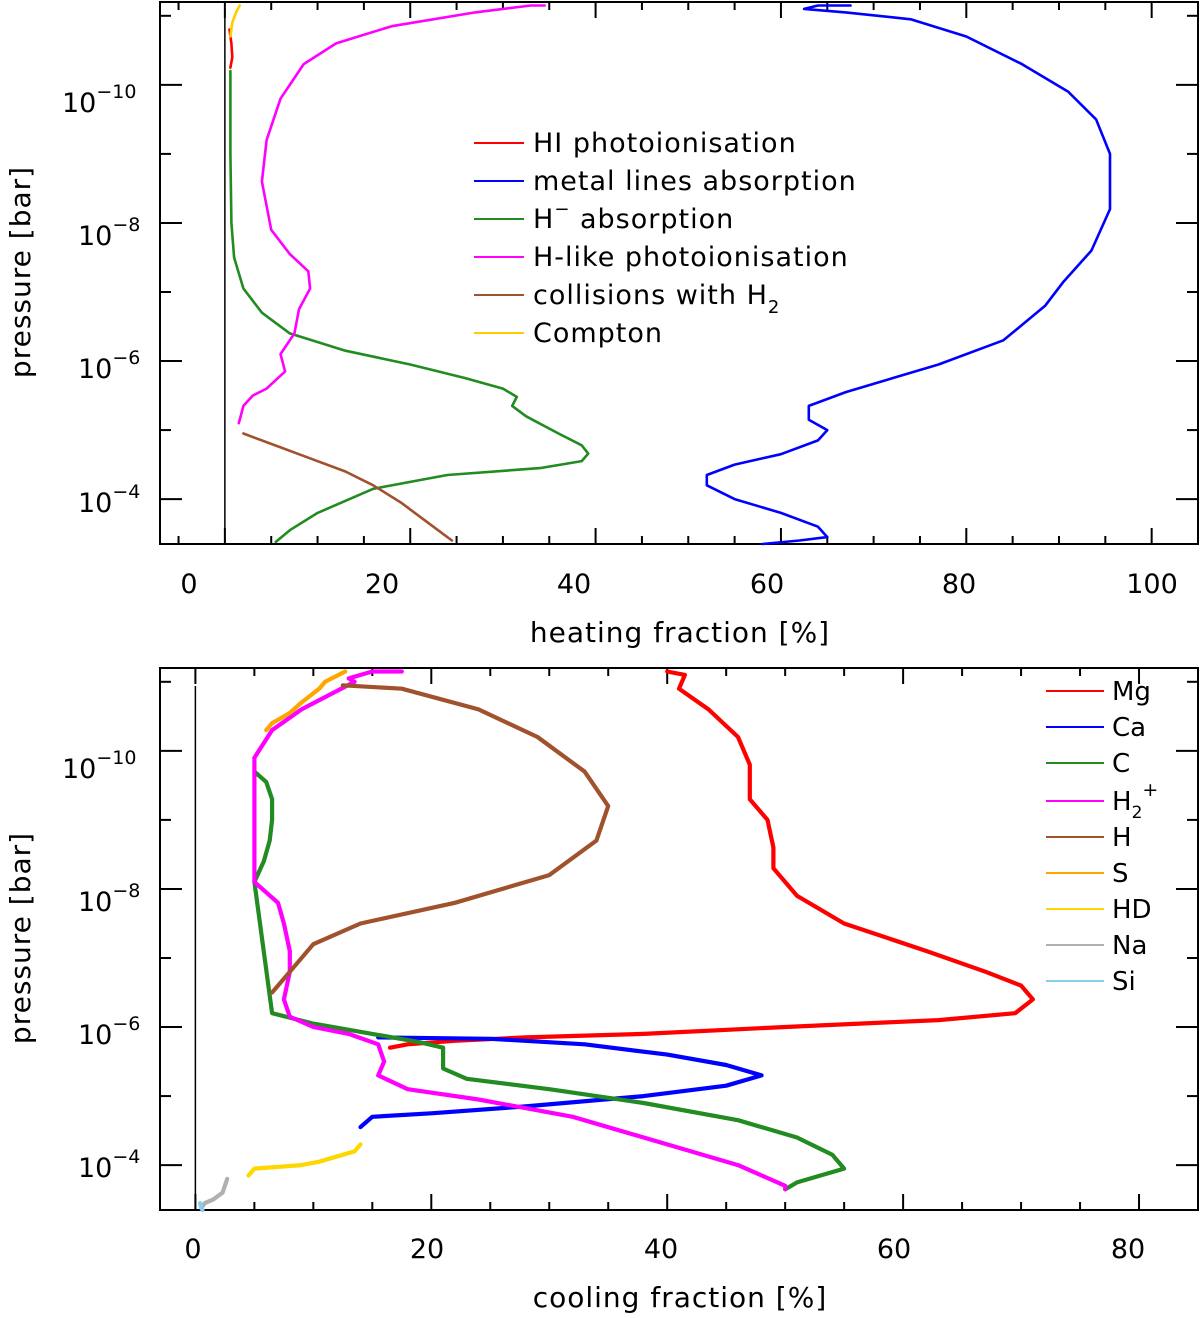  I want to click on cooling-xtick-label-80: 80, so click(1128, 1249).